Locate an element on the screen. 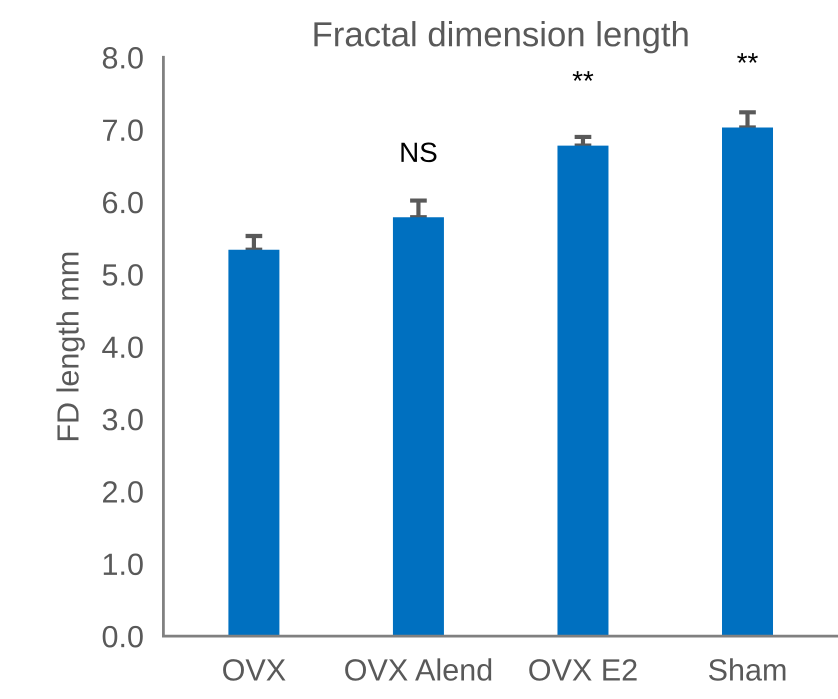 The image size is (838, 699). x-tick-label: OVX Alend is located at coordinates (418, 669).